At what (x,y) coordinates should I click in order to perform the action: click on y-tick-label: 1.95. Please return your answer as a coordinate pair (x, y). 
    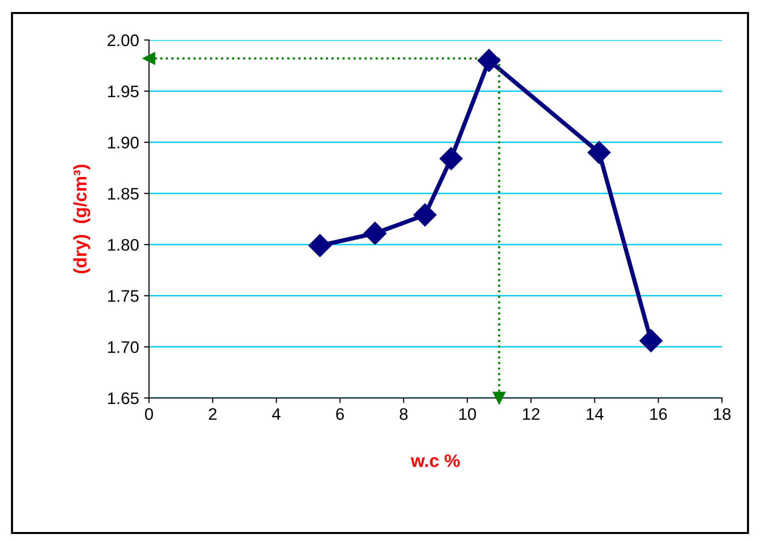
    Looking at the image, I should click on (123, 92).